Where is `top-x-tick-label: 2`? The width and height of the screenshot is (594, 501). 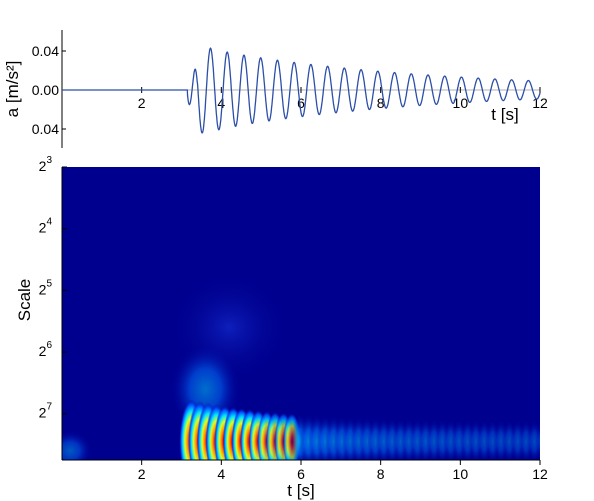
top-x-tick-label: 2 is located at coordinates (142, 103).